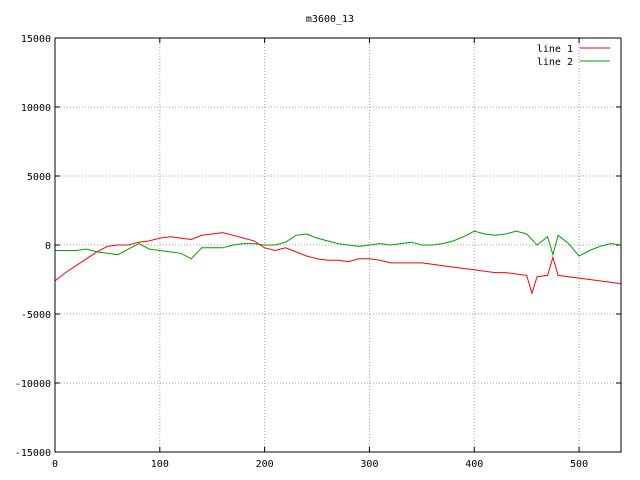 The image size is (640, 480). What do you see at coordinates (48, 246) in the screenshot?
I see `y-tick-label: 0` at bounding box center [48, 246].